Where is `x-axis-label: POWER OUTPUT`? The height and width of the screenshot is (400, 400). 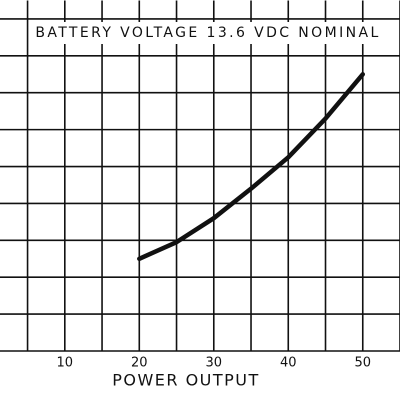 x-axis-label: POWER OUTPUT is located at coordinates (186, 380).